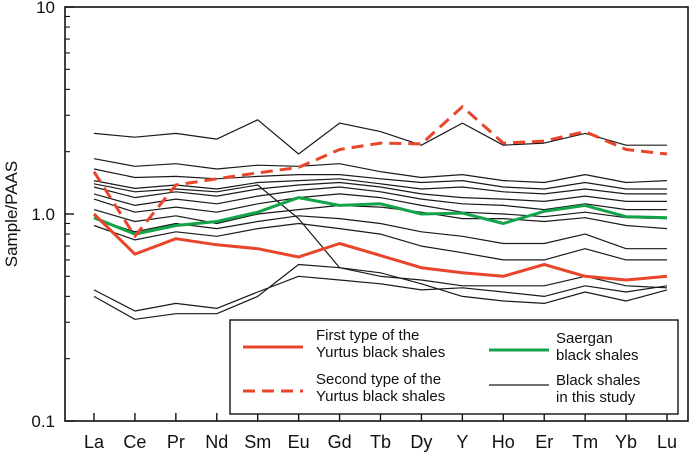 This screenshot has width=700, height=457. I want to click on x-tick-label: Er, so click(544, 442).